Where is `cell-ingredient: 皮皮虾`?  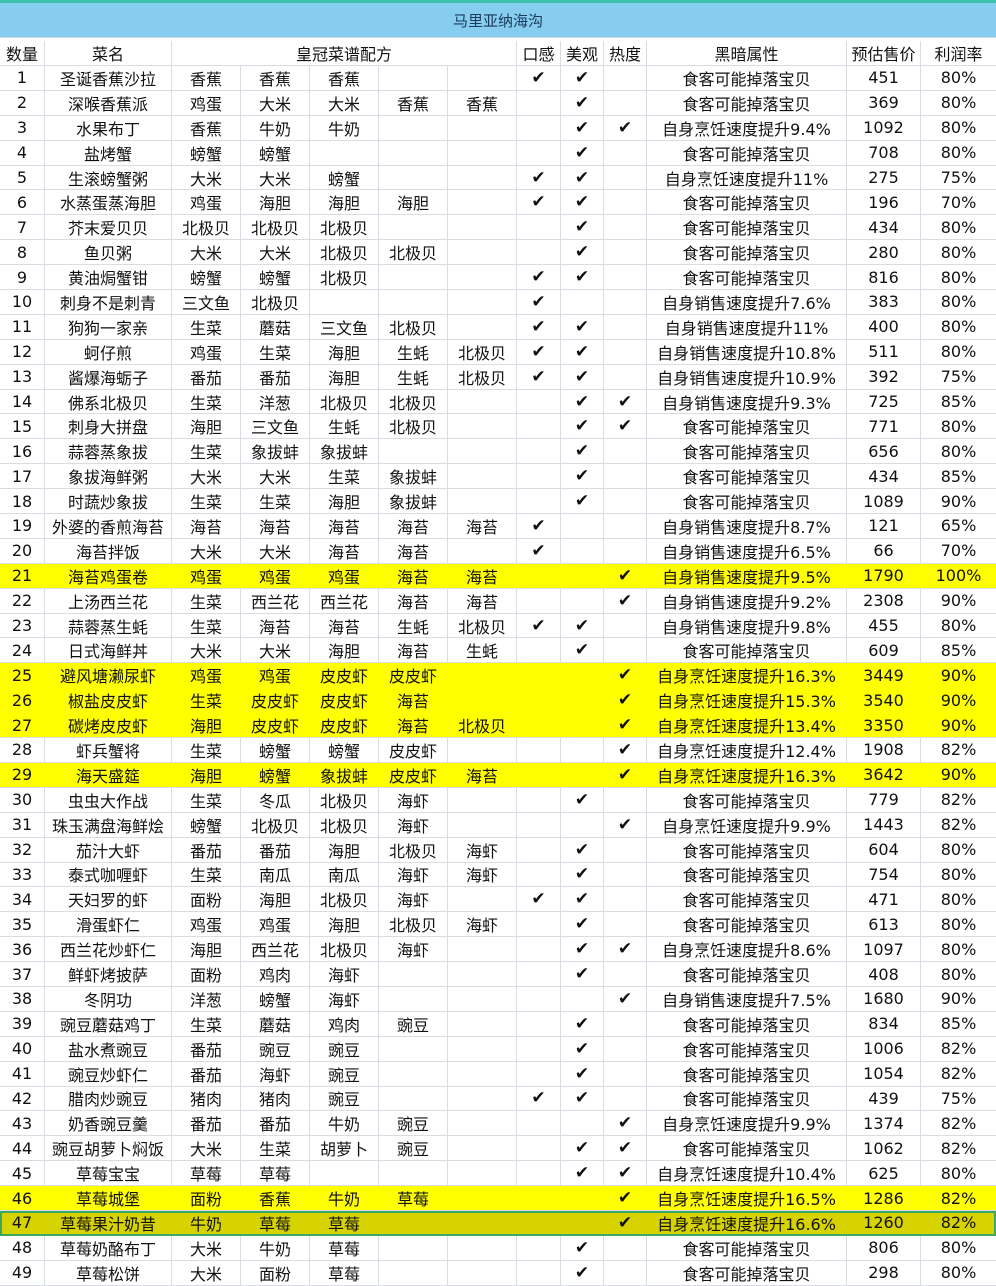 cell-ingredient: 皮皮虾 is located at coordinates (343, 727).